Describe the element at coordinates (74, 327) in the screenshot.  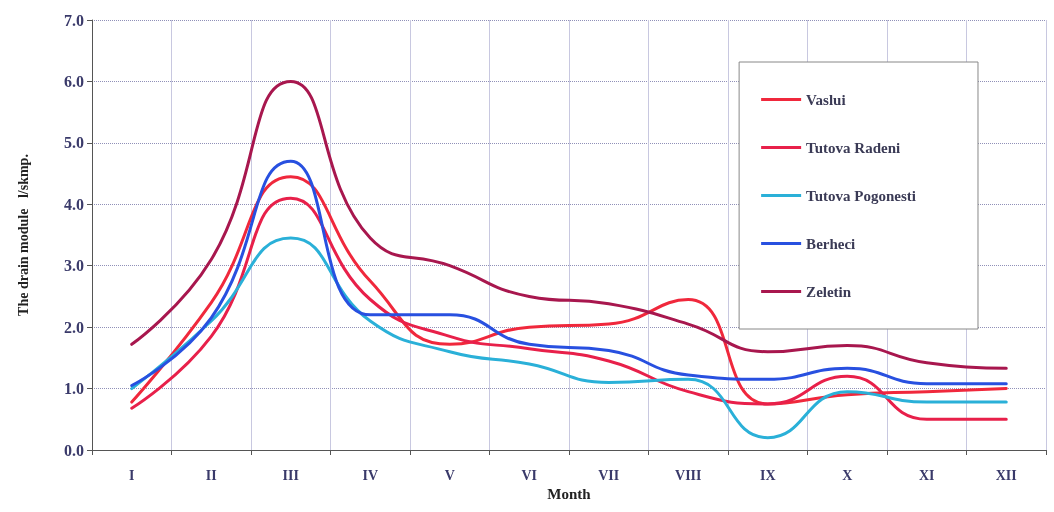
I see `y-tick-label: 2.0` at that location.